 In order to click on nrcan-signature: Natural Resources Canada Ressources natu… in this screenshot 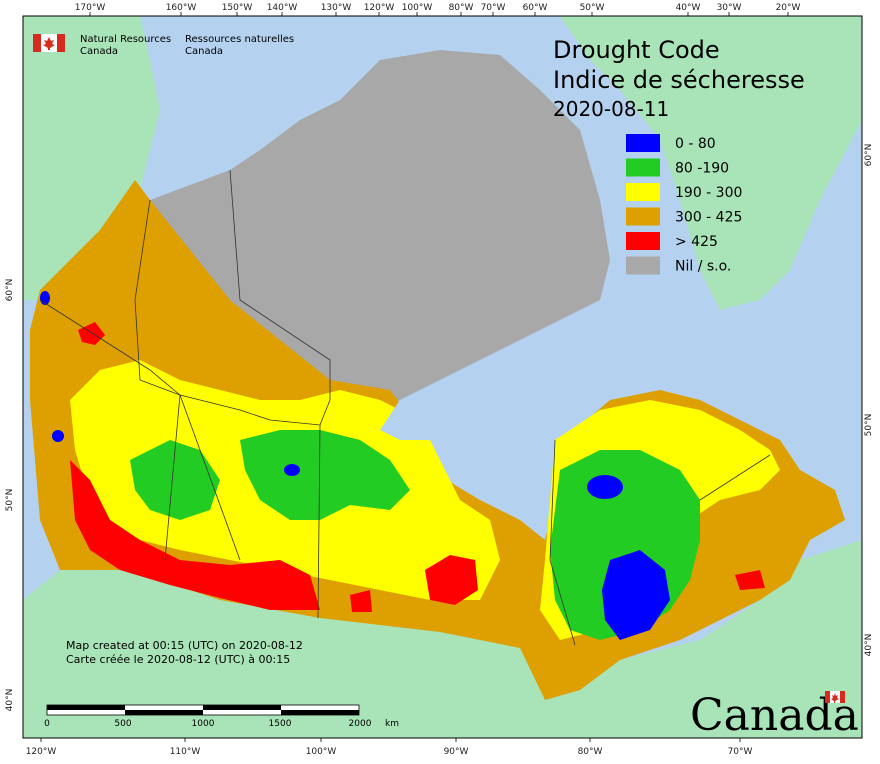, I will do `click(163, 45)`.